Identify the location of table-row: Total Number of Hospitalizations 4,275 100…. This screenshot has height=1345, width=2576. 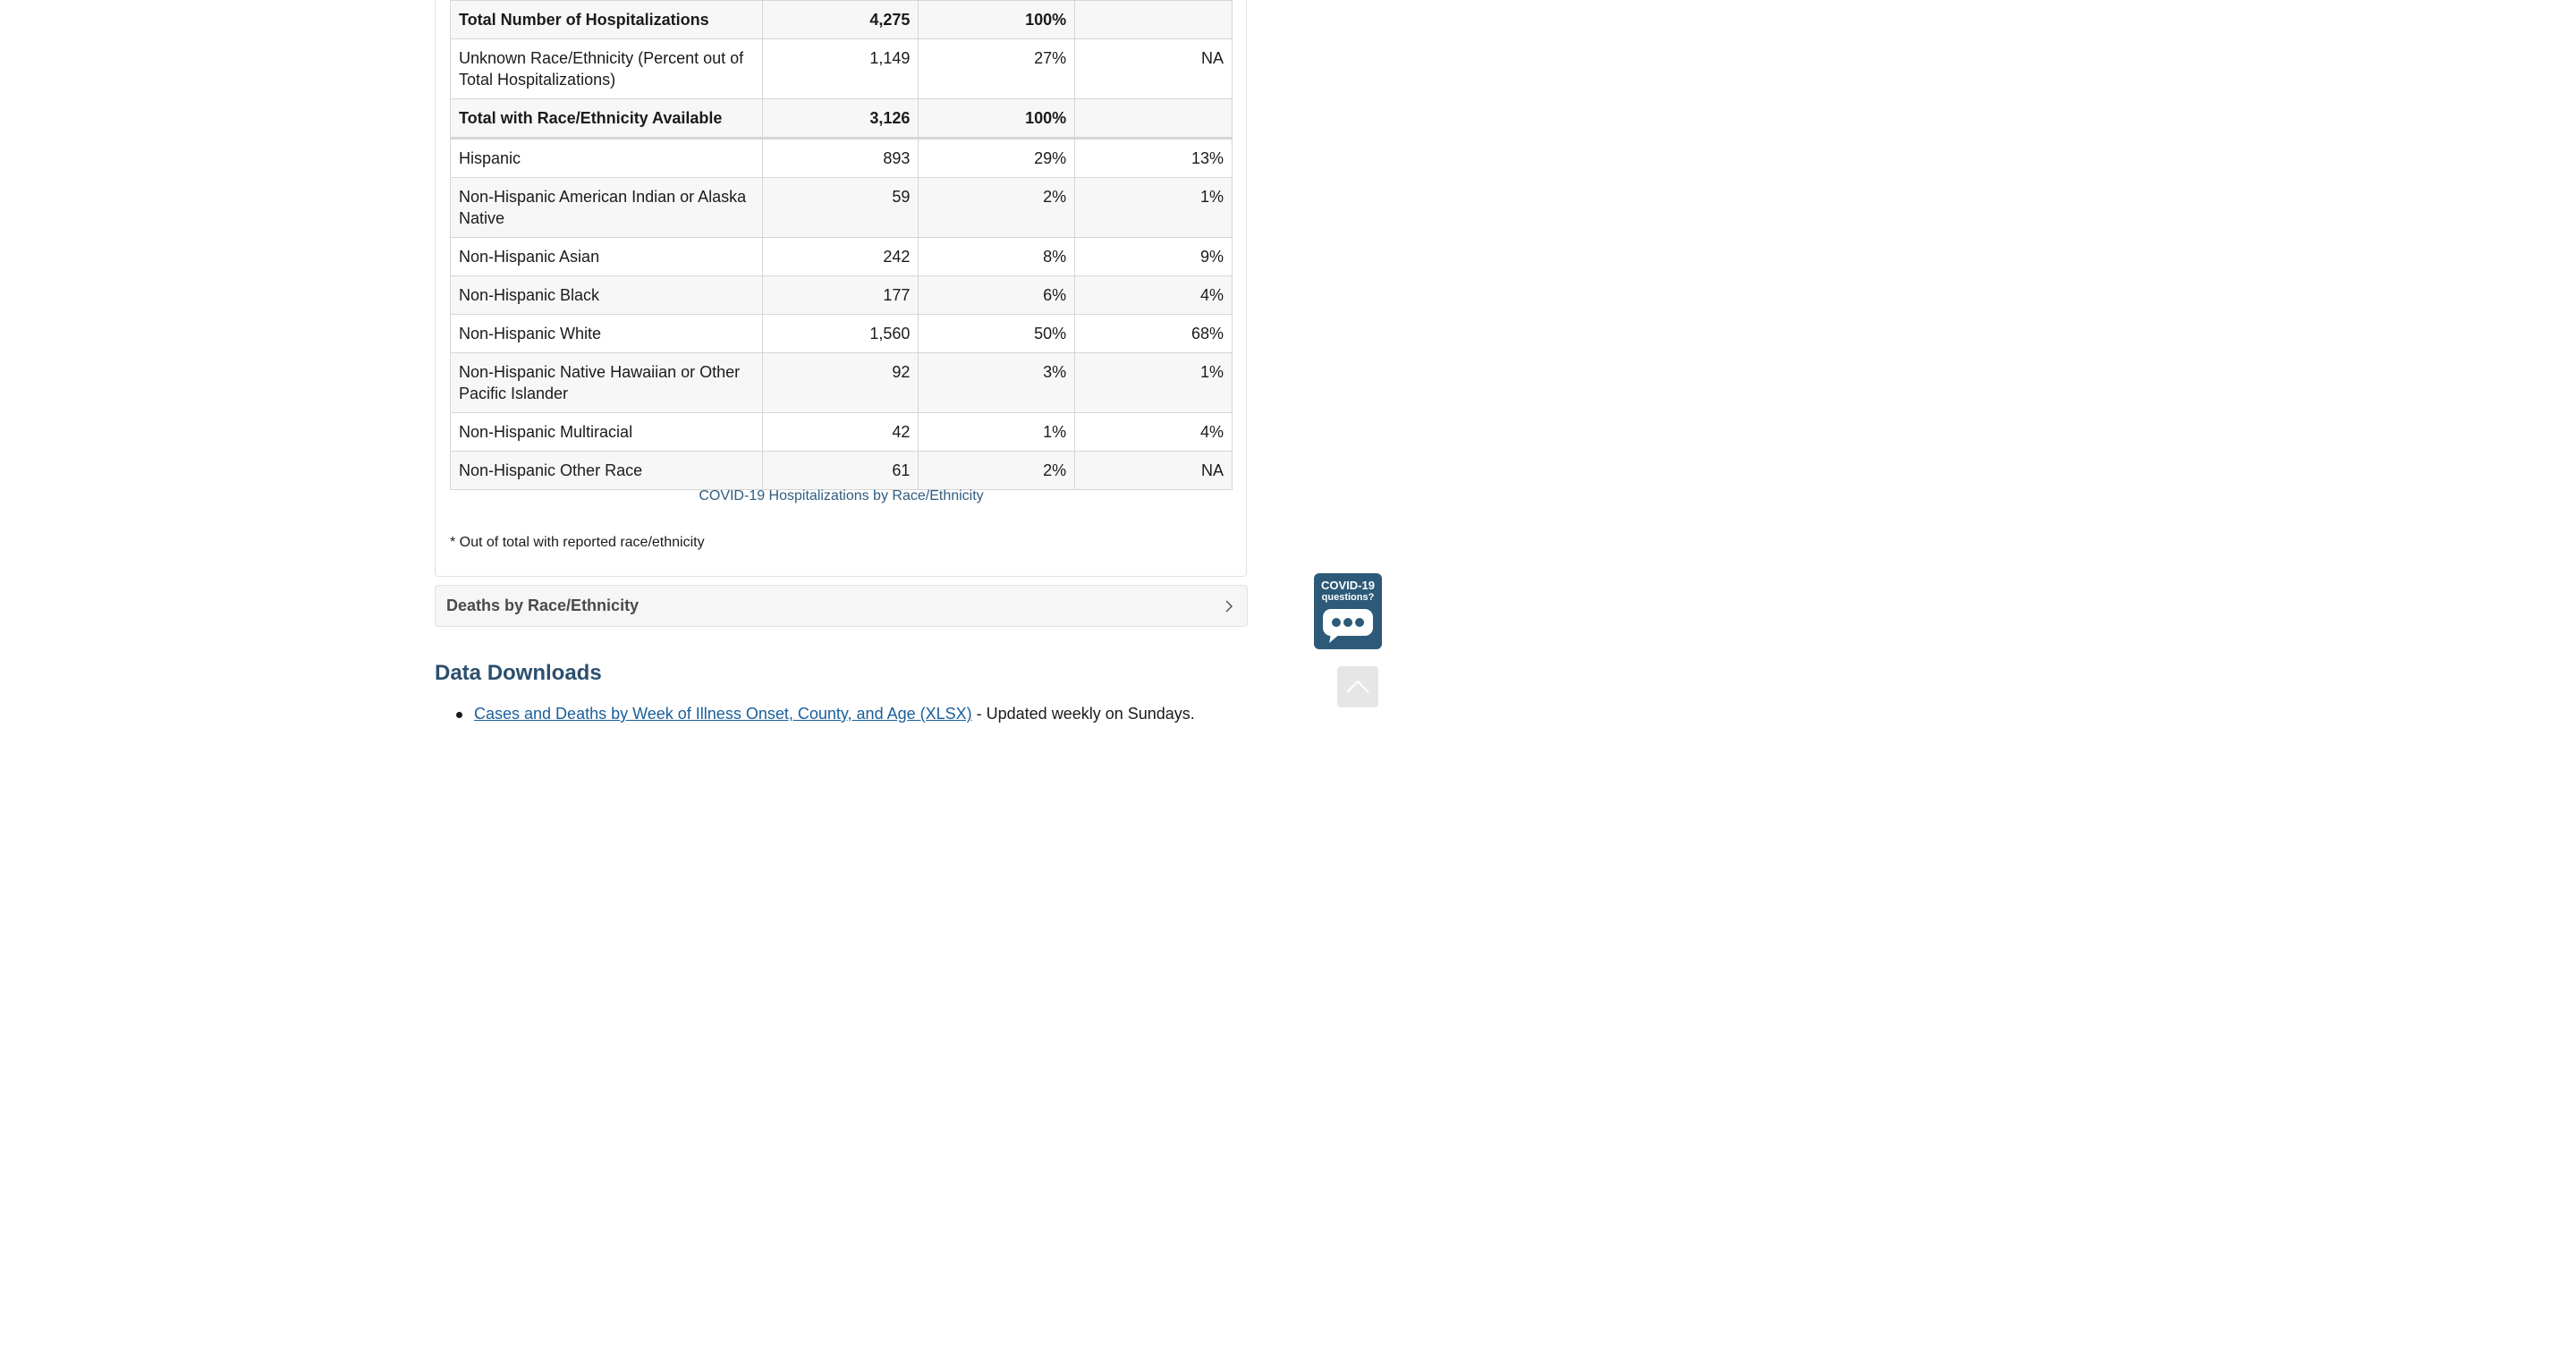
(841, 19).